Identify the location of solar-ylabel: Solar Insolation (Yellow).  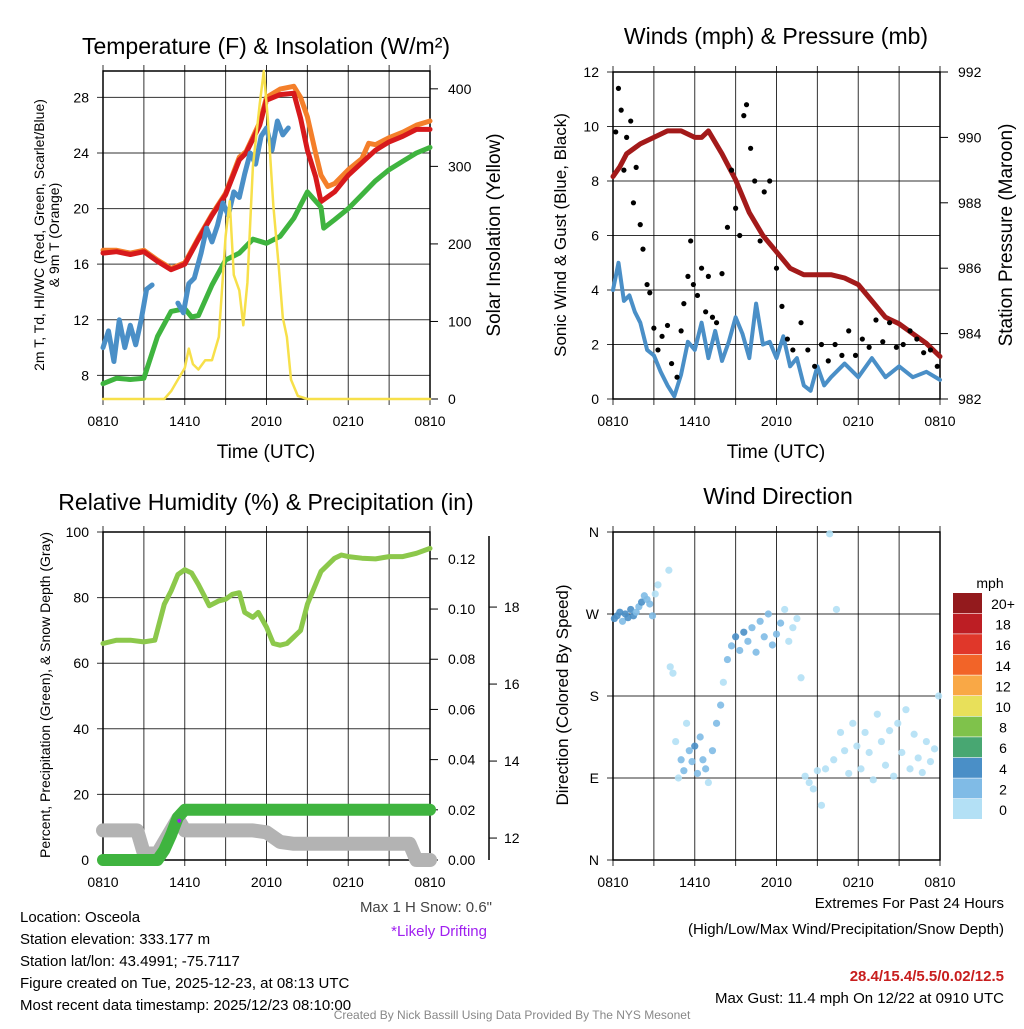
(494, 234).